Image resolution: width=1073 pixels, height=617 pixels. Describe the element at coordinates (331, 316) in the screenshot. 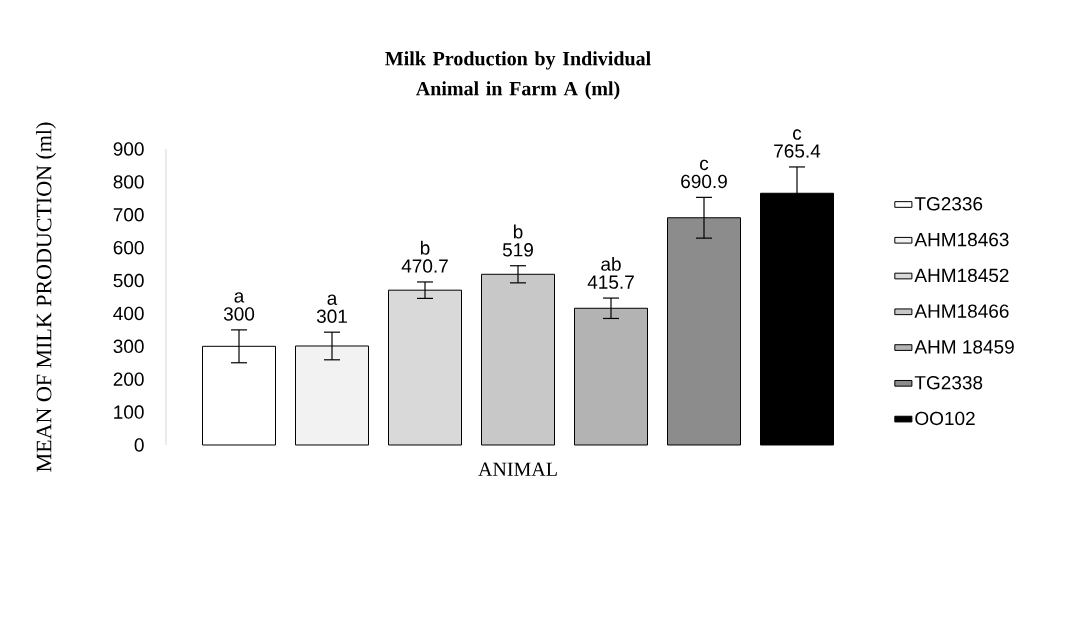

I see `data-label: 301` at that location.